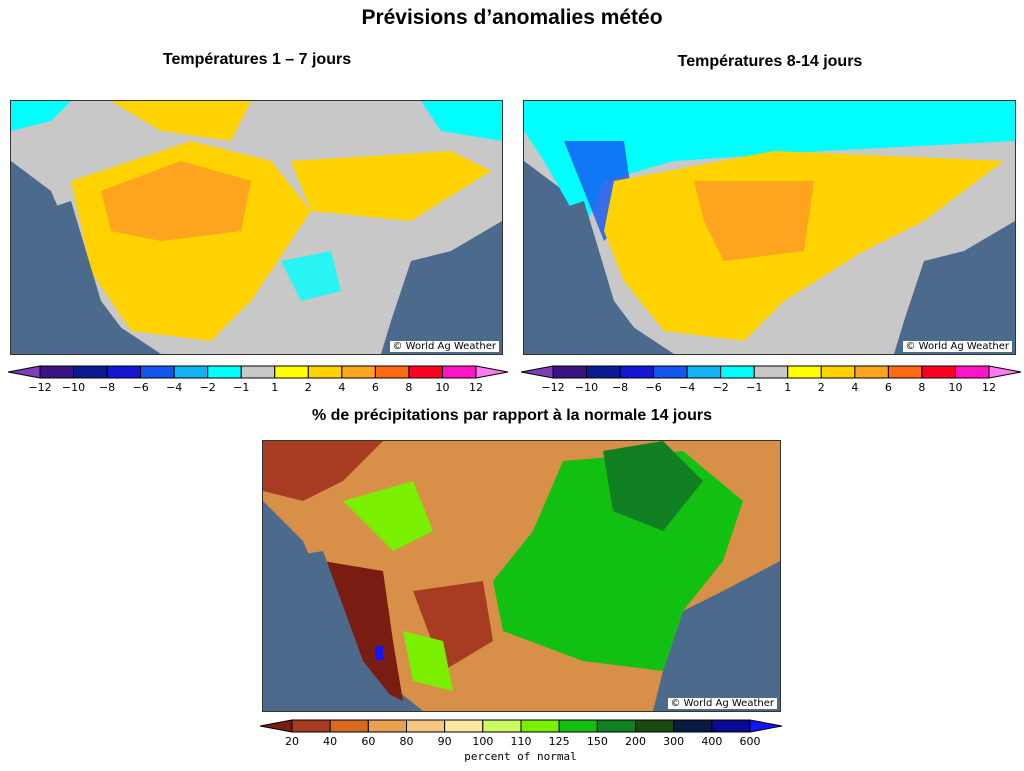  Describe the element at coordinates (597, 741) in the screenshot. I see `colorbar-tick-label: 150` at that location.